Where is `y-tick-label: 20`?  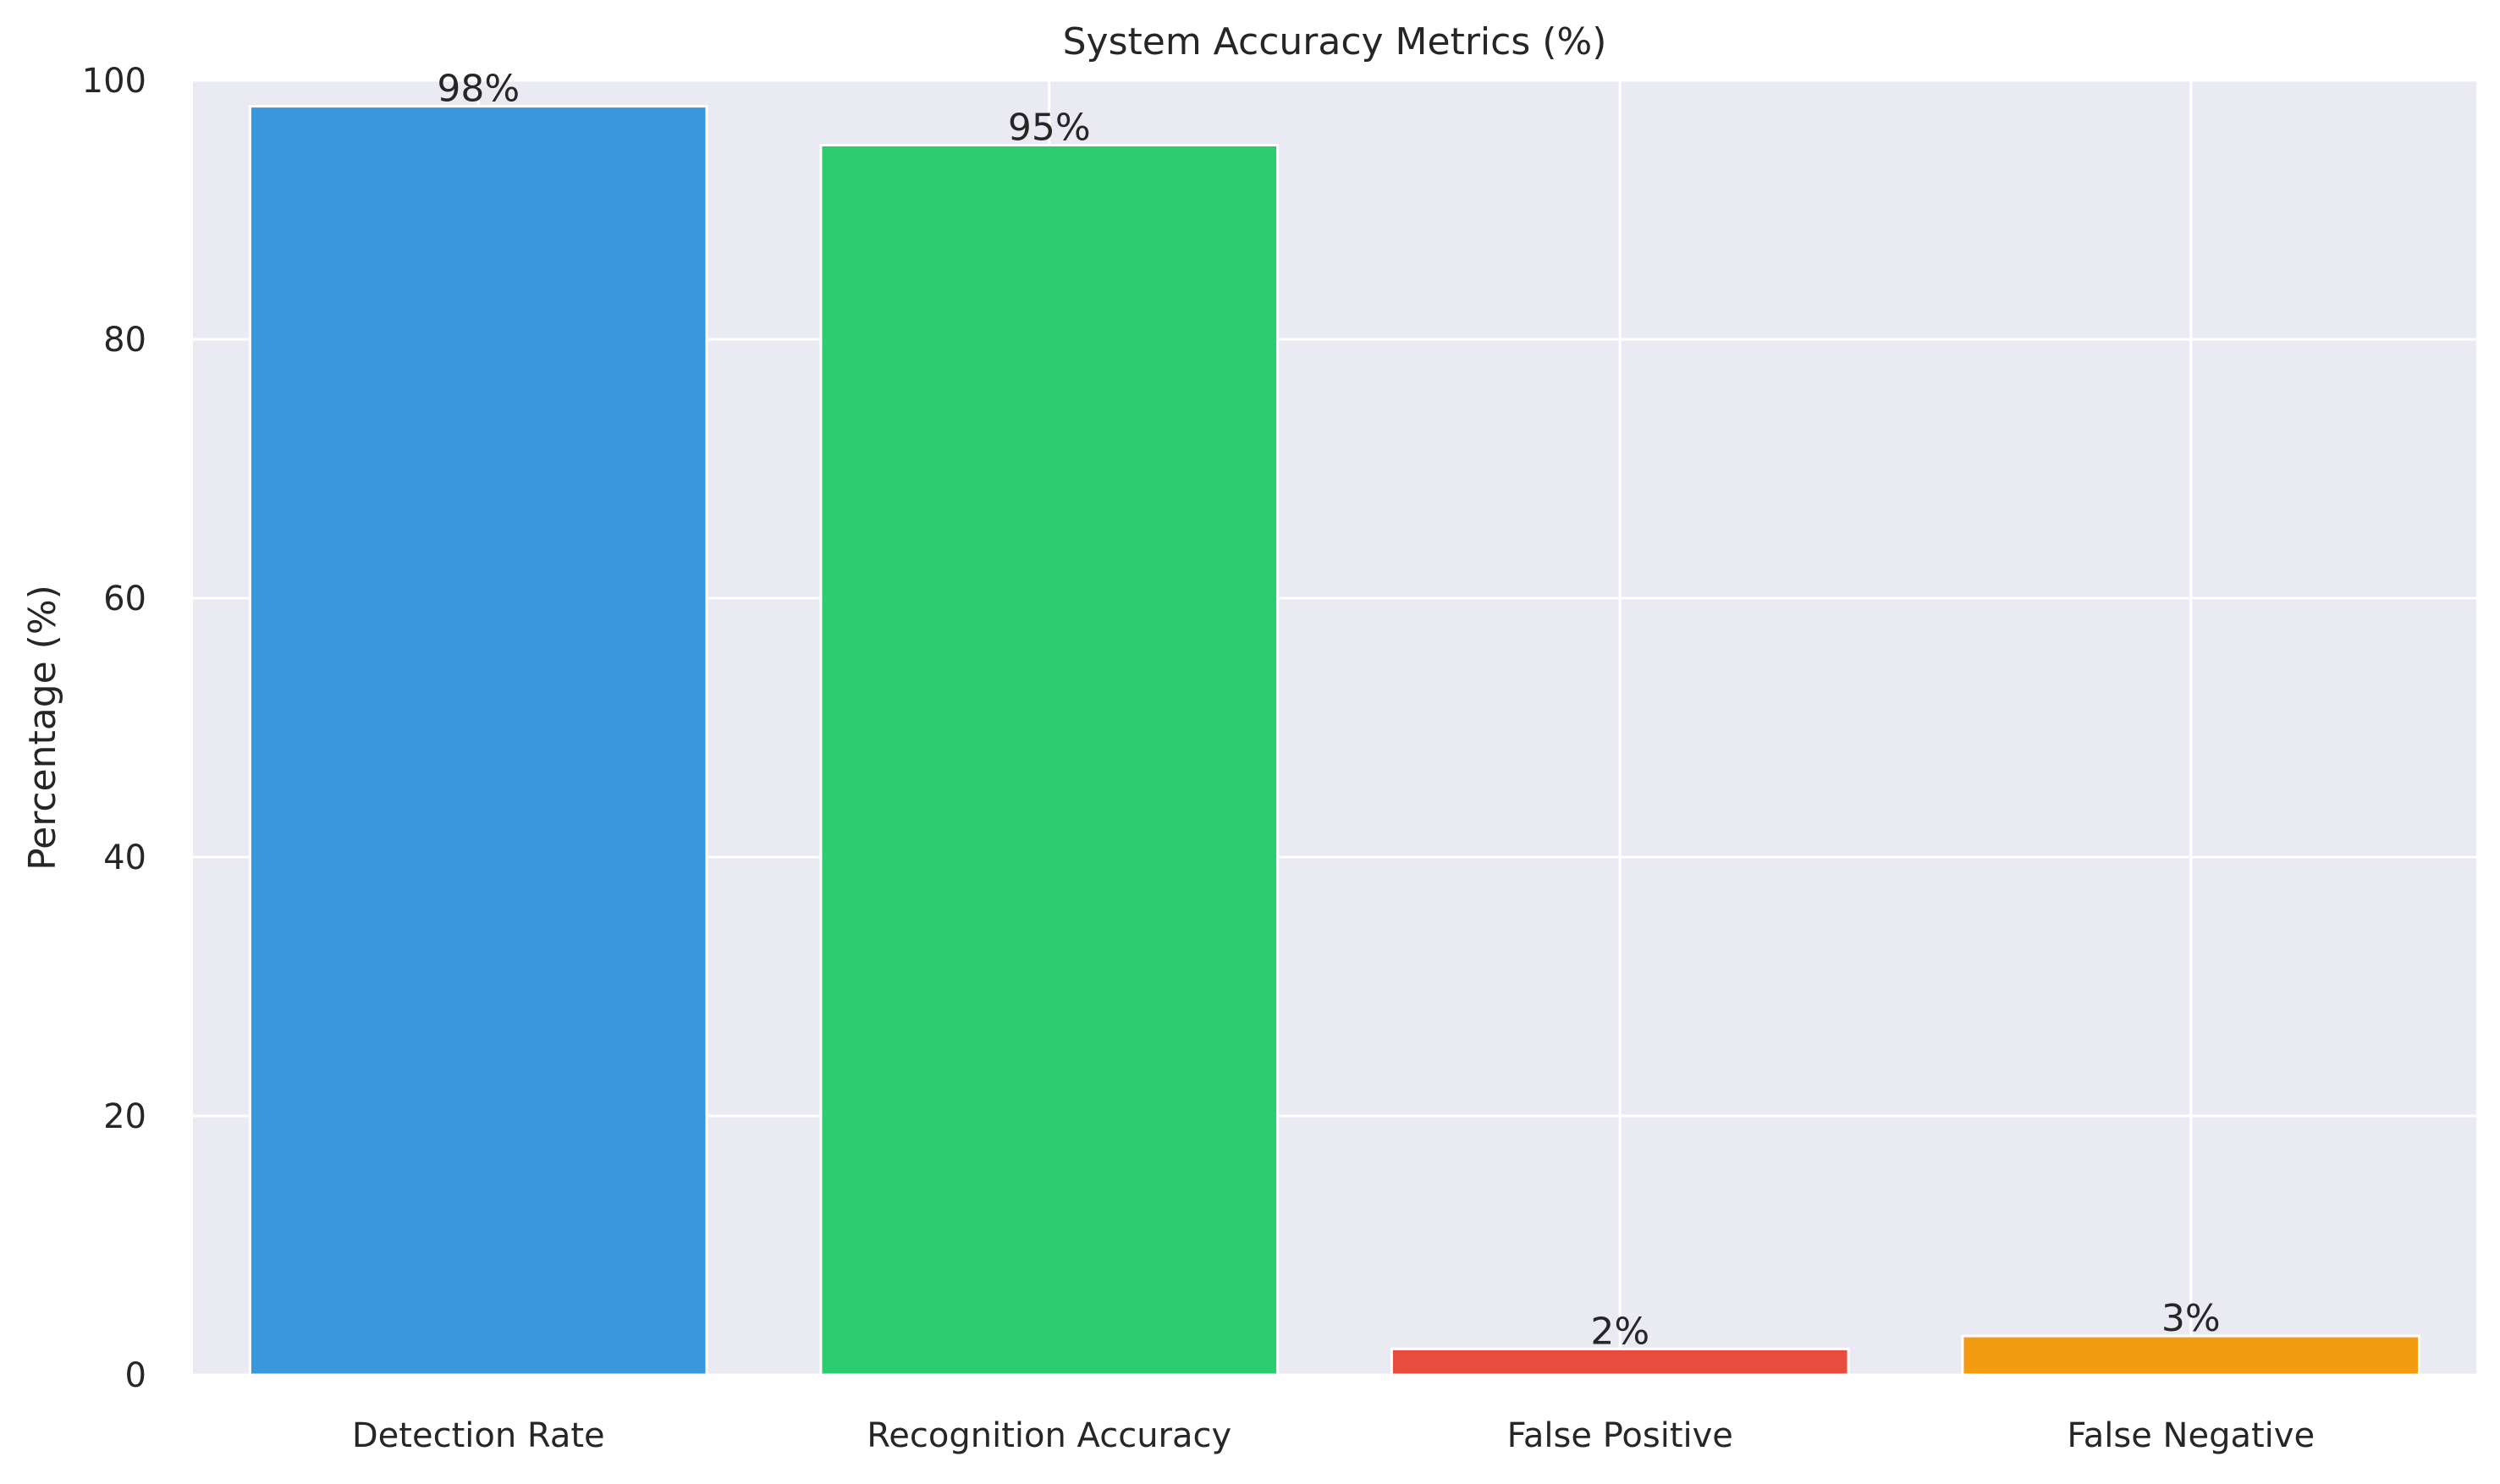
y-tick-label: 20 is located at coordinates (124, 1116).